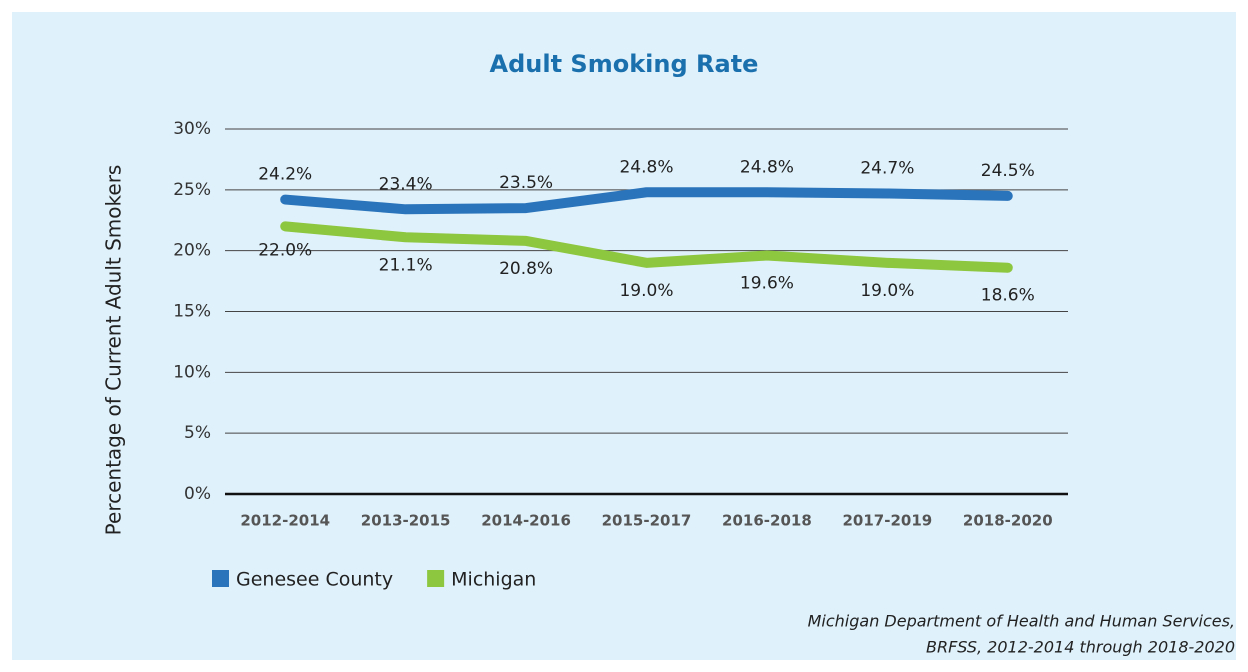 This screenshot has width=1248, height=672. I want to click on chart-title: Adult Smoking Rate, so click(624, 64).